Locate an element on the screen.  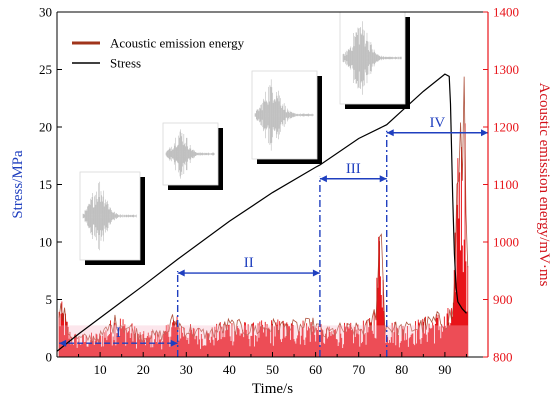
legend-label: Stress is located at coordinates (125, 63).